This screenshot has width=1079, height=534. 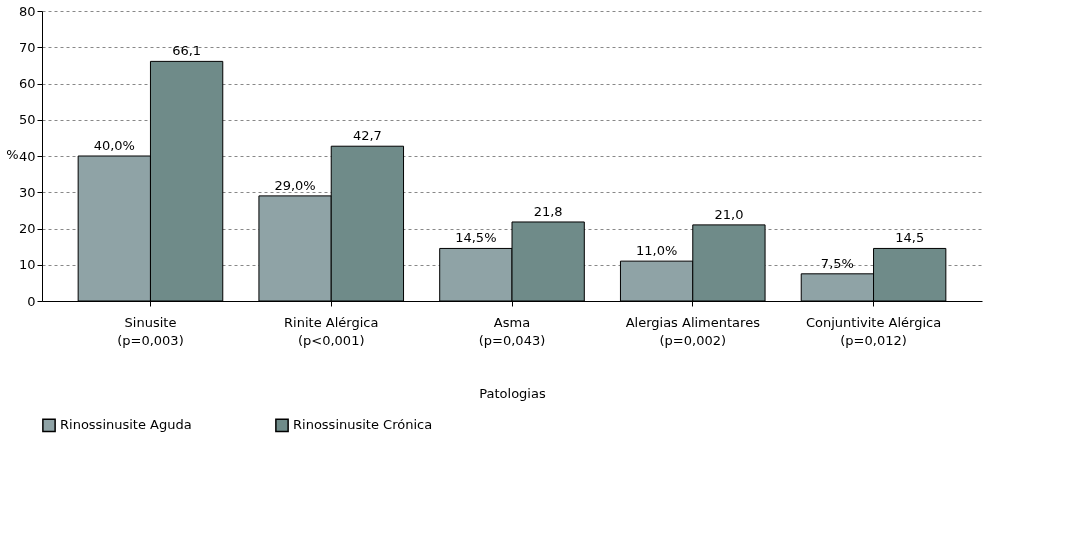 What do you see at coordinates (512, 393) in the screenshot?
I see `x-axis-title: Patologias` at bounding box center [512, 393].